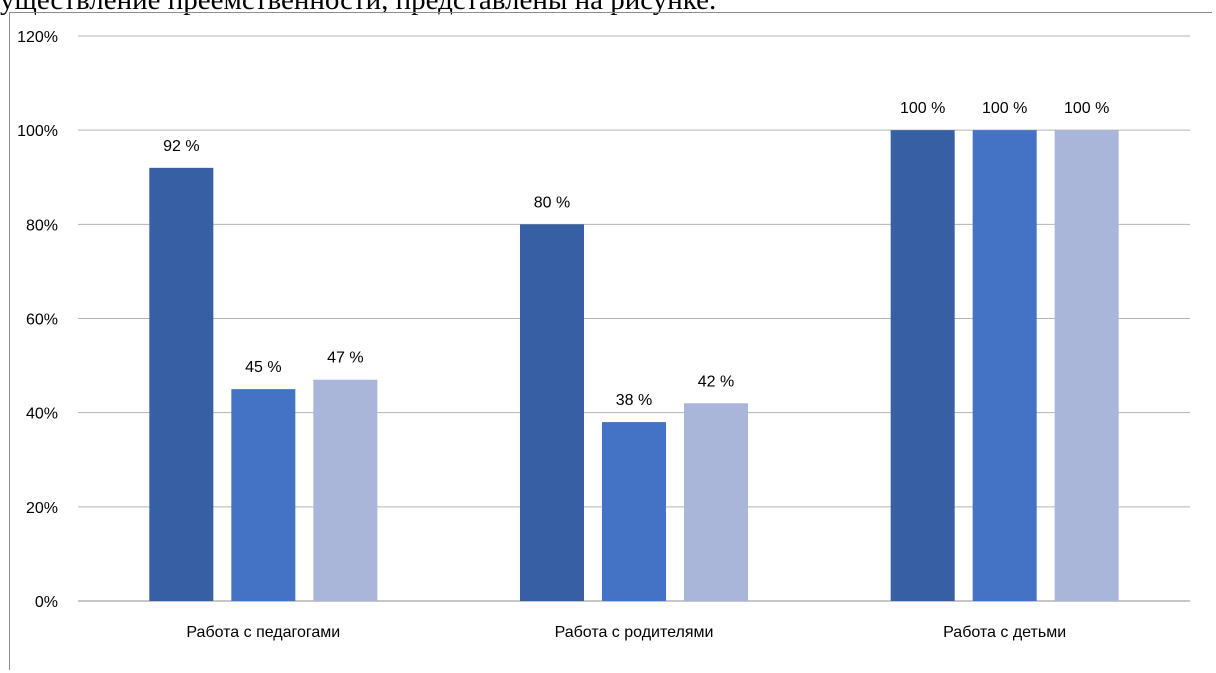  Describe the element at coordinates (263, 367) in the screenshot. I see `data-label: 45 %` at that location.